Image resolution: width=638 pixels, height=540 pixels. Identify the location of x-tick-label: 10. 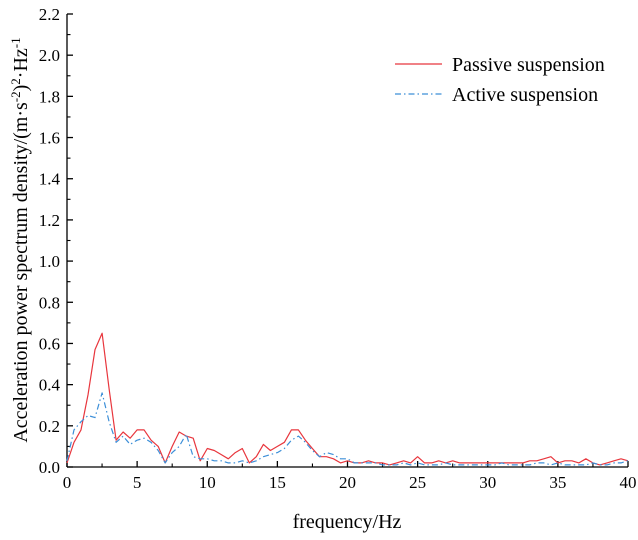
(207, 482).